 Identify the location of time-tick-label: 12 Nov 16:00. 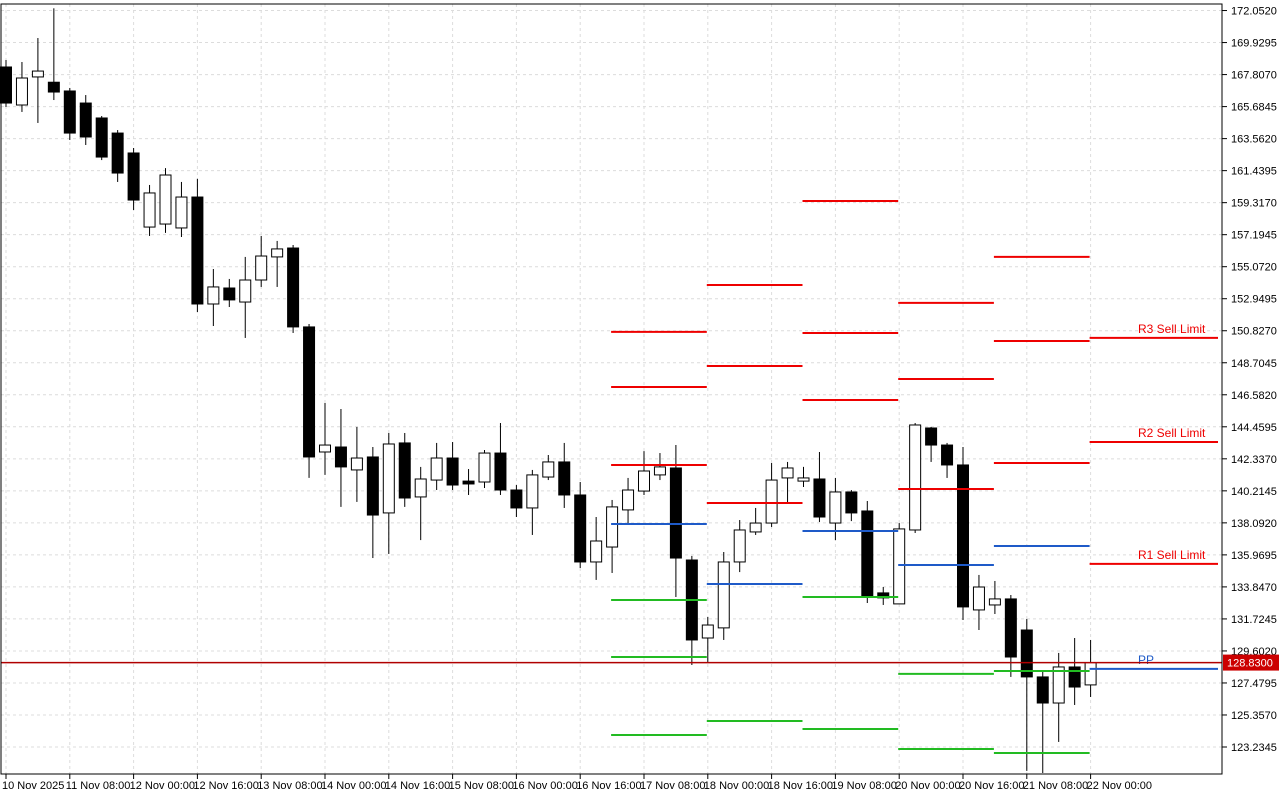
(225, 786).